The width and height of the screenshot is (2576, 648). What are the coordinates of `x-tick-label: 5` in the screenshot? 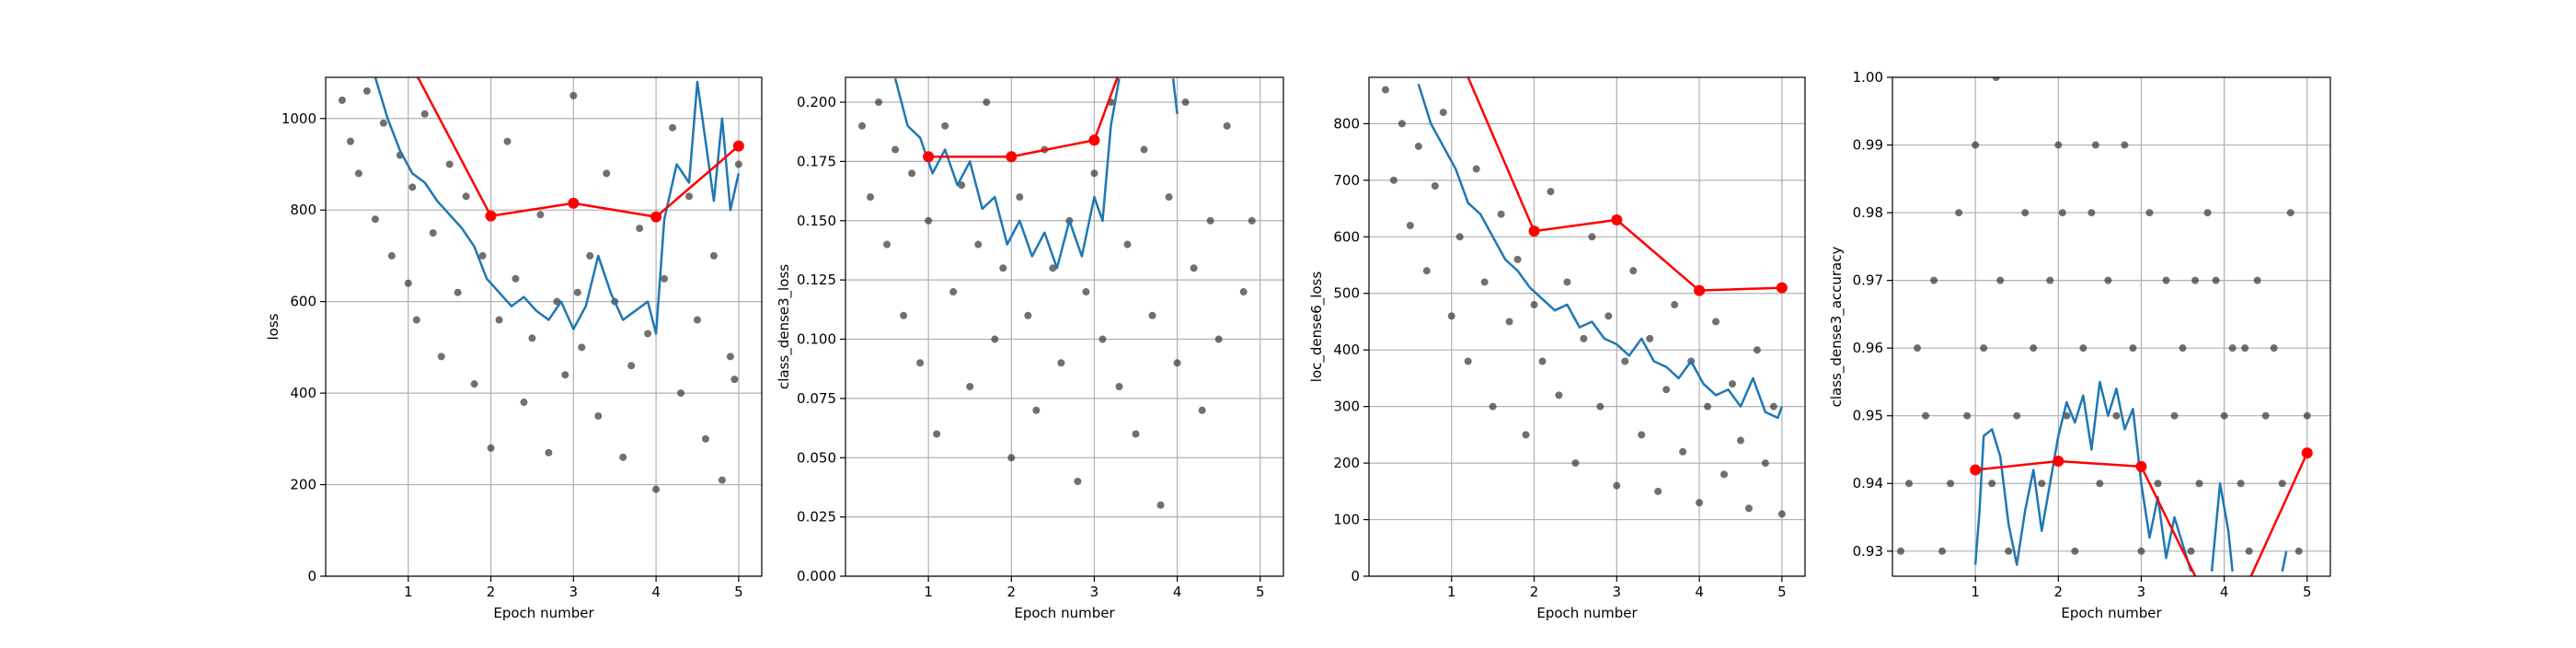 It's located at (1260, 592).